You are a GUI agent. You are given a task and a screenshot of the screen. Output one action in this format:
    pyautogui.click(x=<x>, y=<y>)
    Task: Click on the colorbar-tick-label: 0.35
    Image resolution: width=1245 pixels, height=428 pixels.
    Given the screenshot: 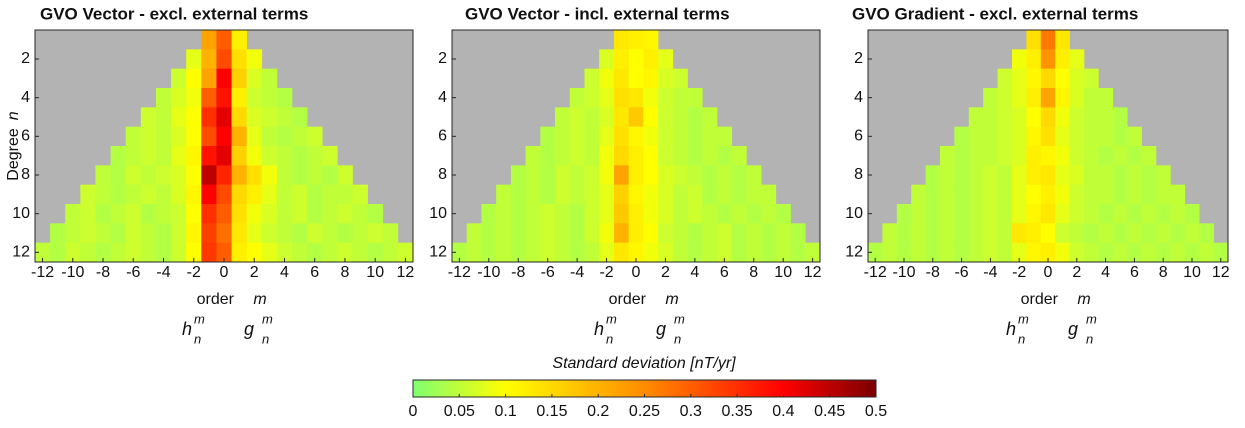 What is the action you would take?
    pyautogui.click(x=737, y=411)
    